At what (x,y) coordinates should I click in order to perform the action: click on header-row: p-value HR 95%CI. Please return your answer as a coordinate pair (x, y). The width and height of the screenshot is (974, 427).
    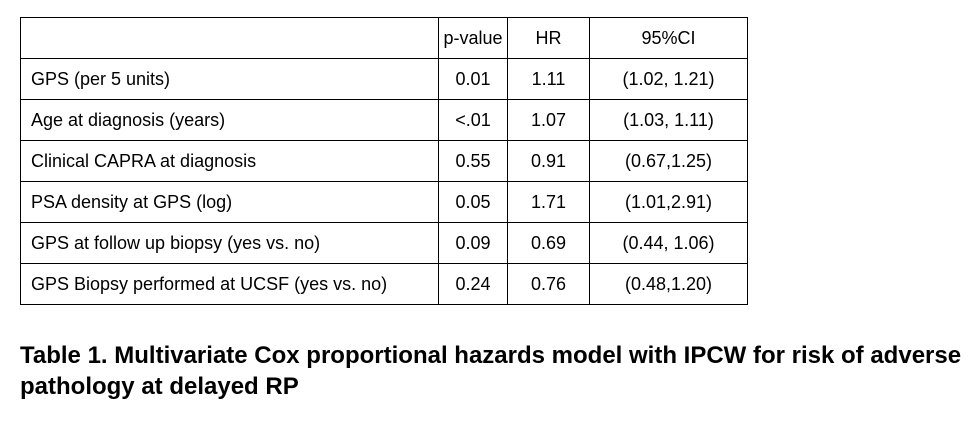
    Looking at the image, I should click on (384, 38).